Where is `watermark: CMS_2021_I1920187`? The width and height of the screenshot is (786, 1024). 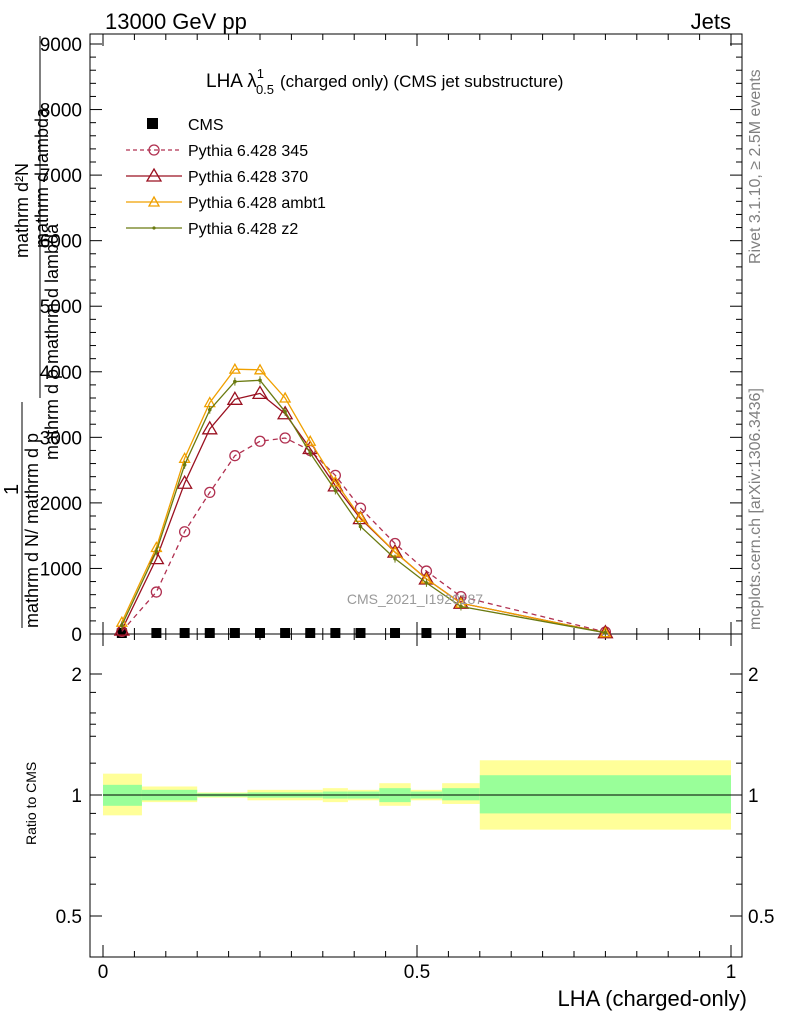 watermark: CMS_2021_I1920187 is located at coordinates (415, 599).